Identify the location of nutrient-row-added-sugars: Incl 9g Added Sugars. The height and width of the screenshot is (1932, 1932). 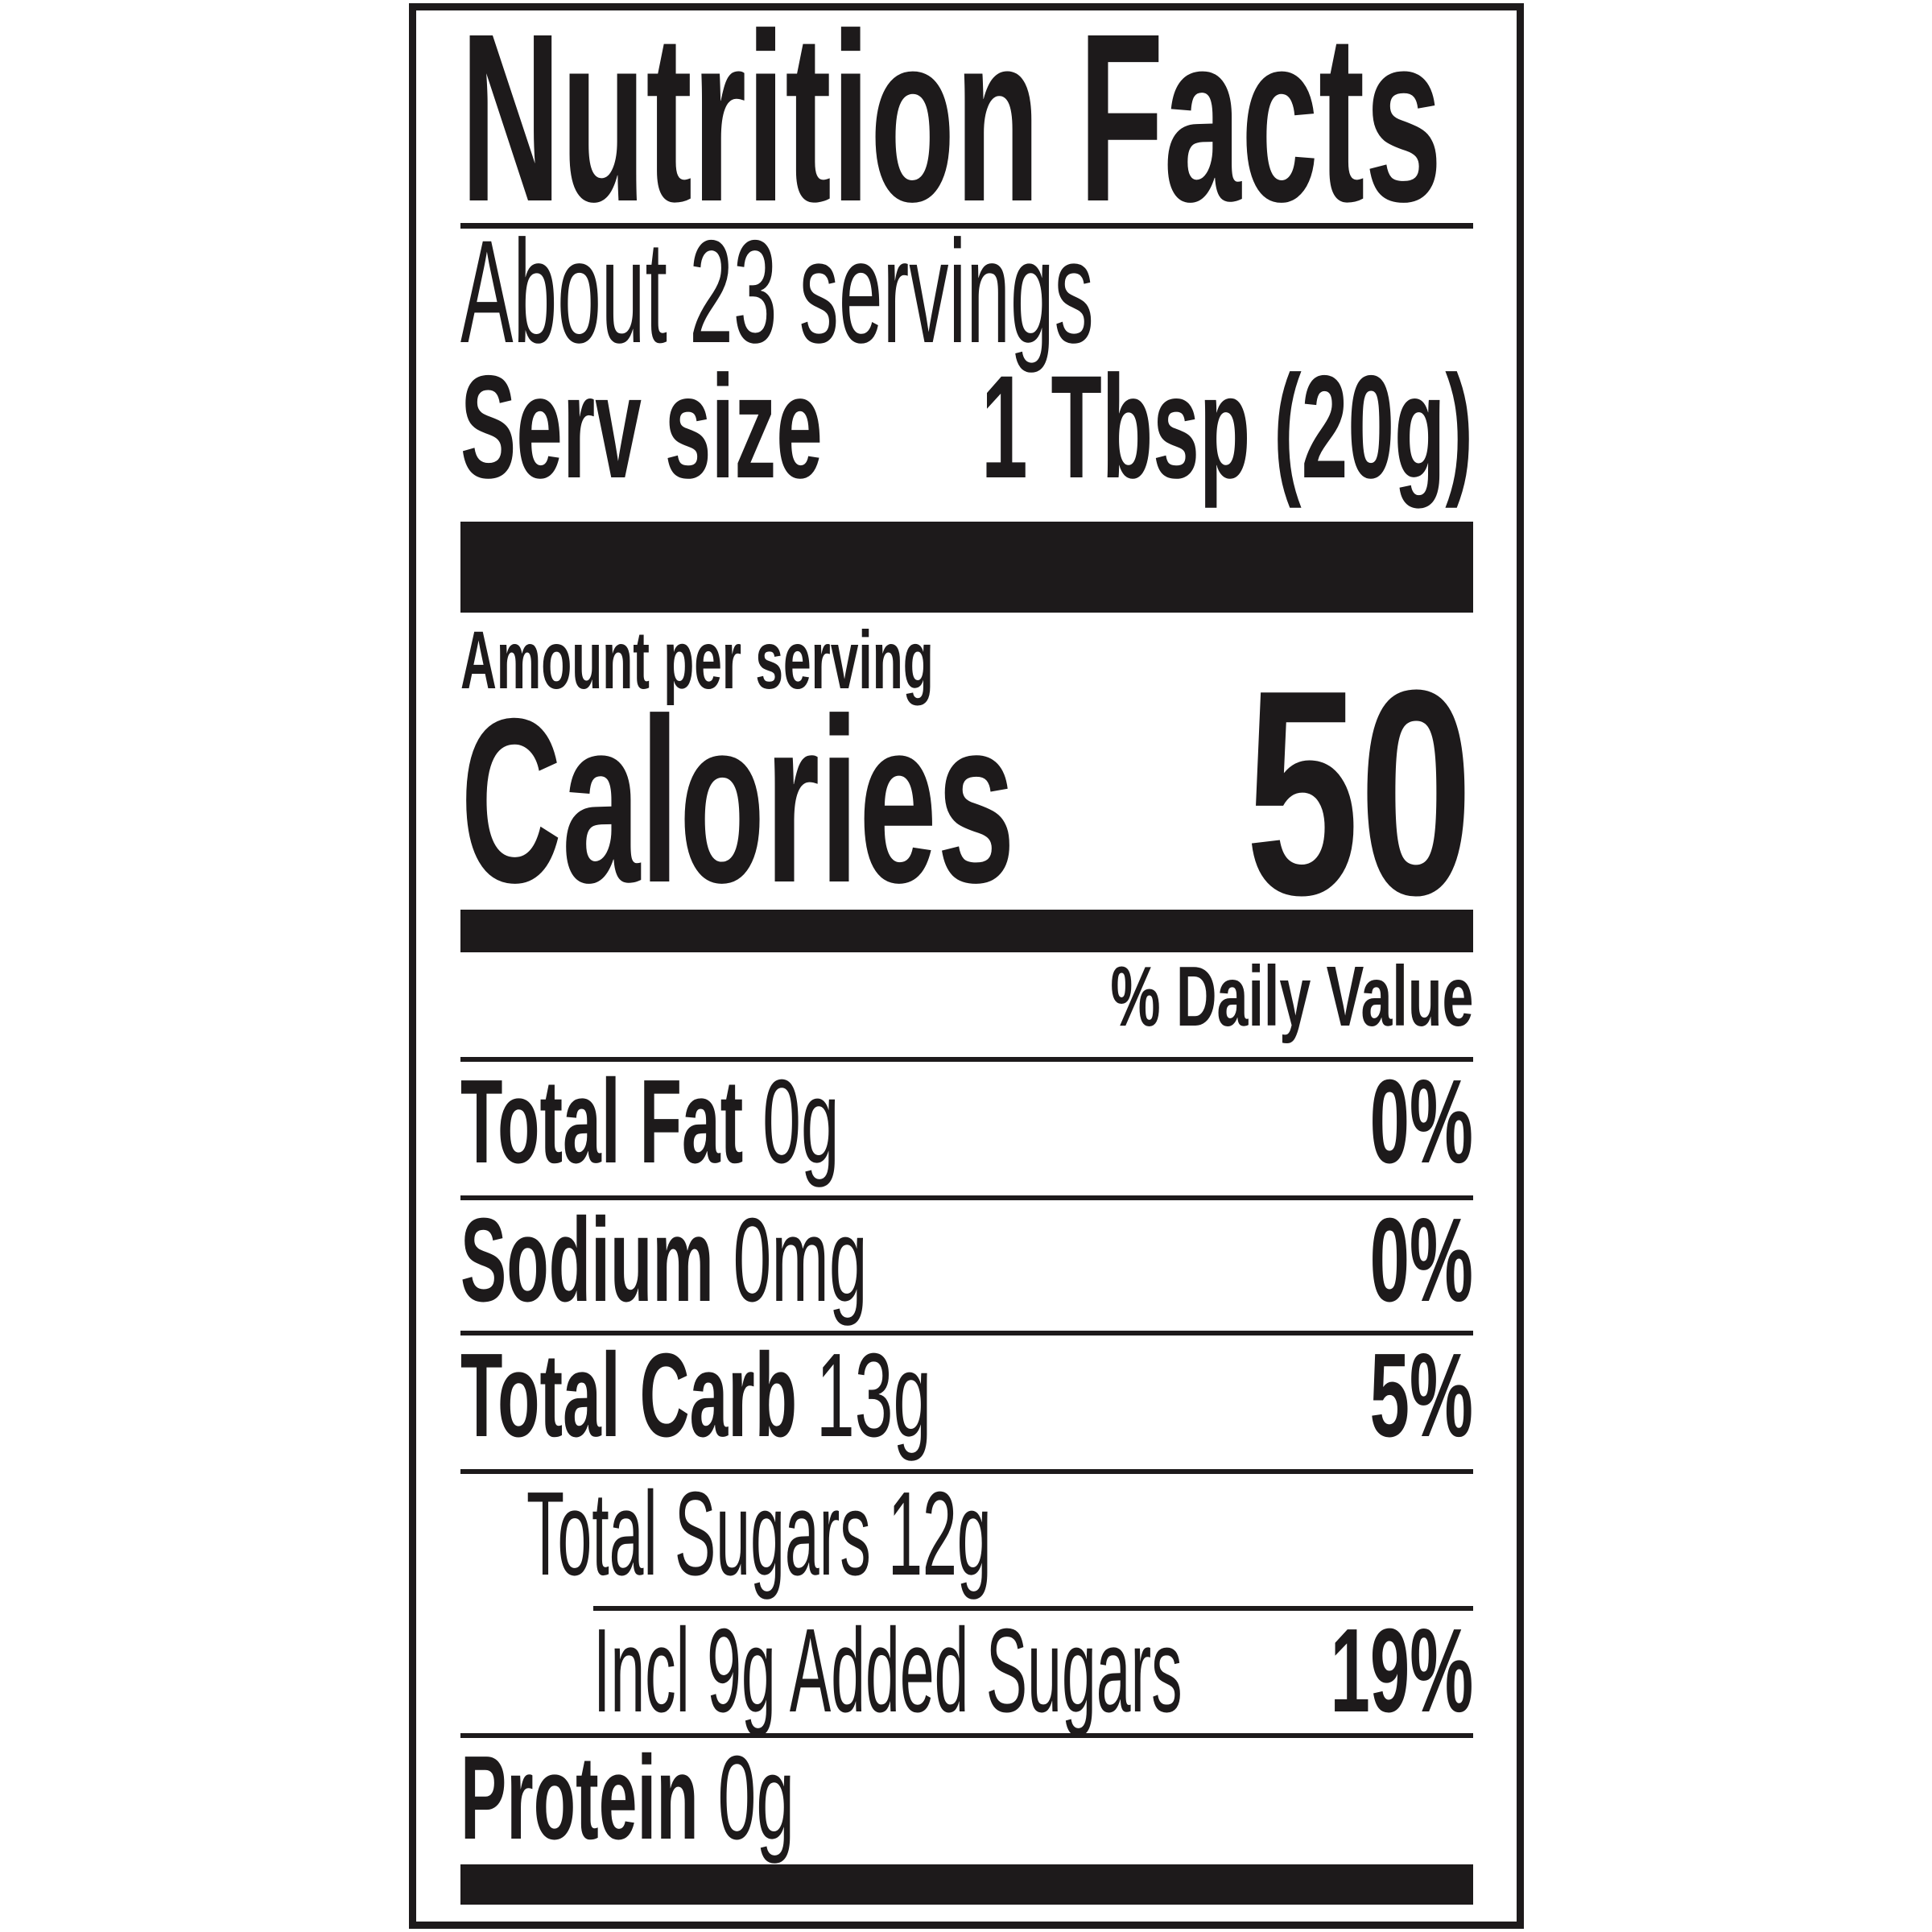
(1159, 1671).